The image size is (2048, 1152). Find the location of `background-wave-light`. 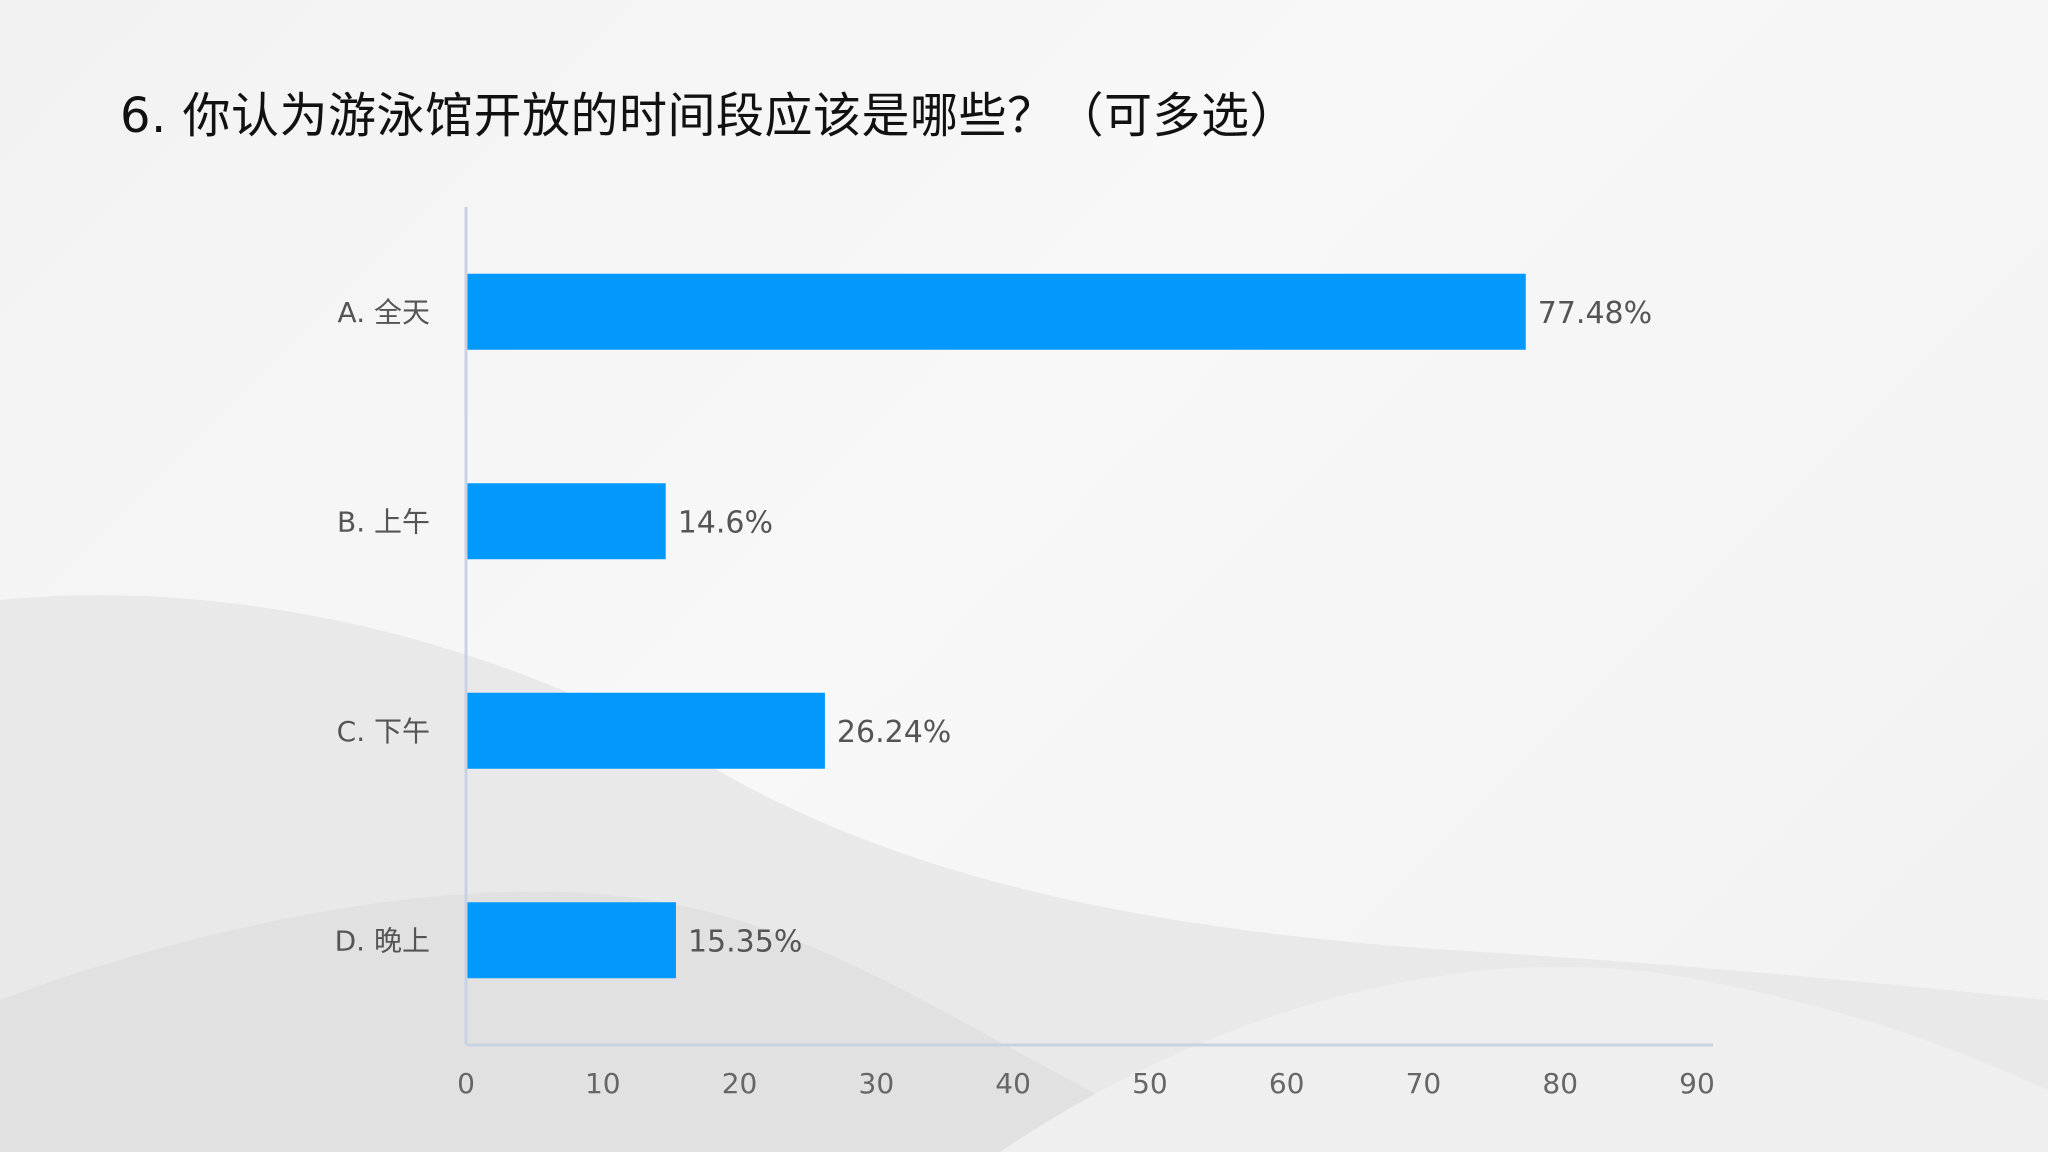

background-wave-light is located at coordinates (1524, 1059).